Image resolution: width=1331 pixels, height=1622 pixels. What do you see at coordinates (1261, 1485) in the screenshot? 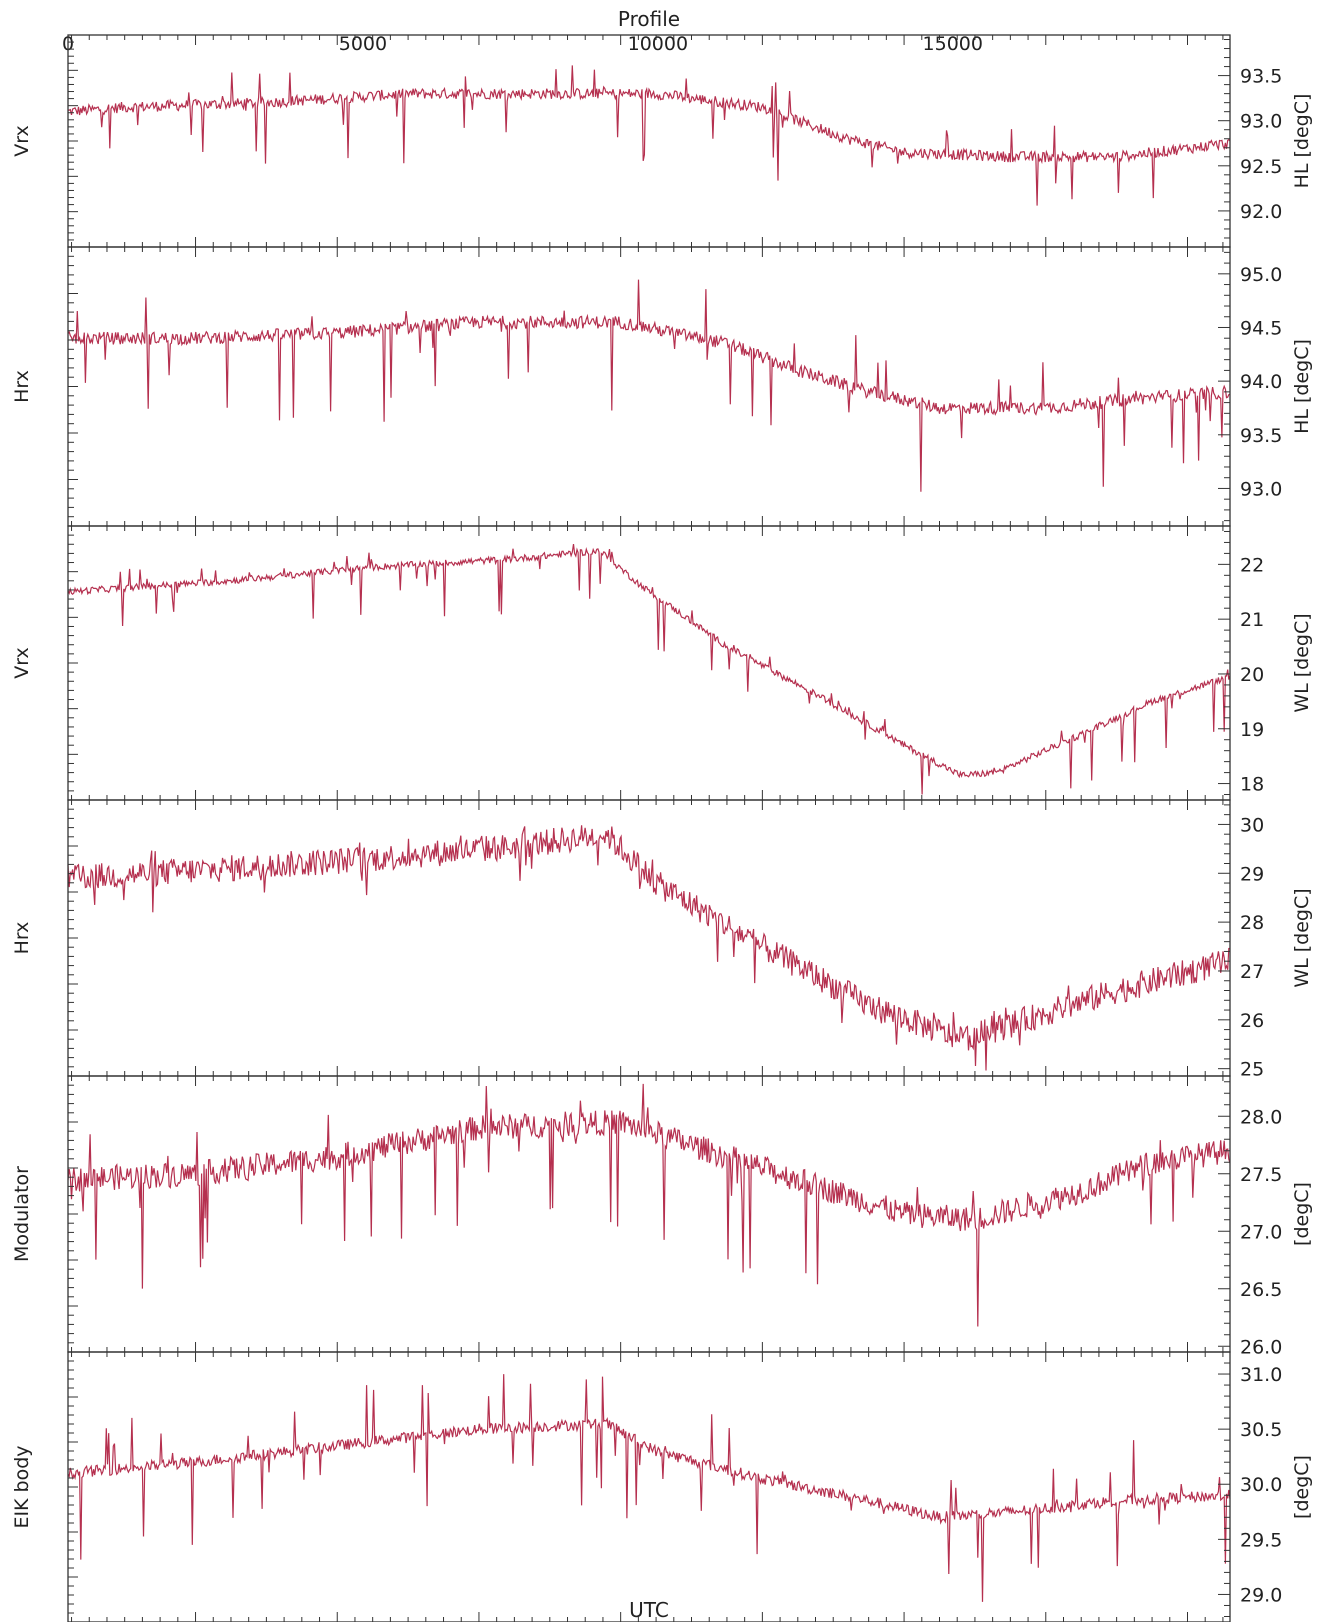
I see `y-tick-label: 30.0` at bounding box center [1261, 1485].